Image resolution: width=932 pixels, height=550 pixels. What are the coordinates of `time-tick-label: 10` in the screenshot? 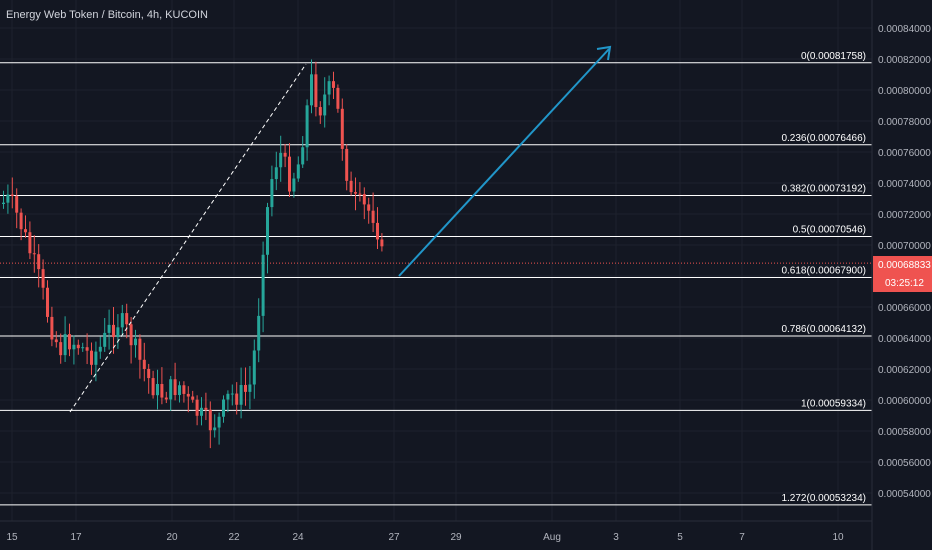 It's located at (838, 537).